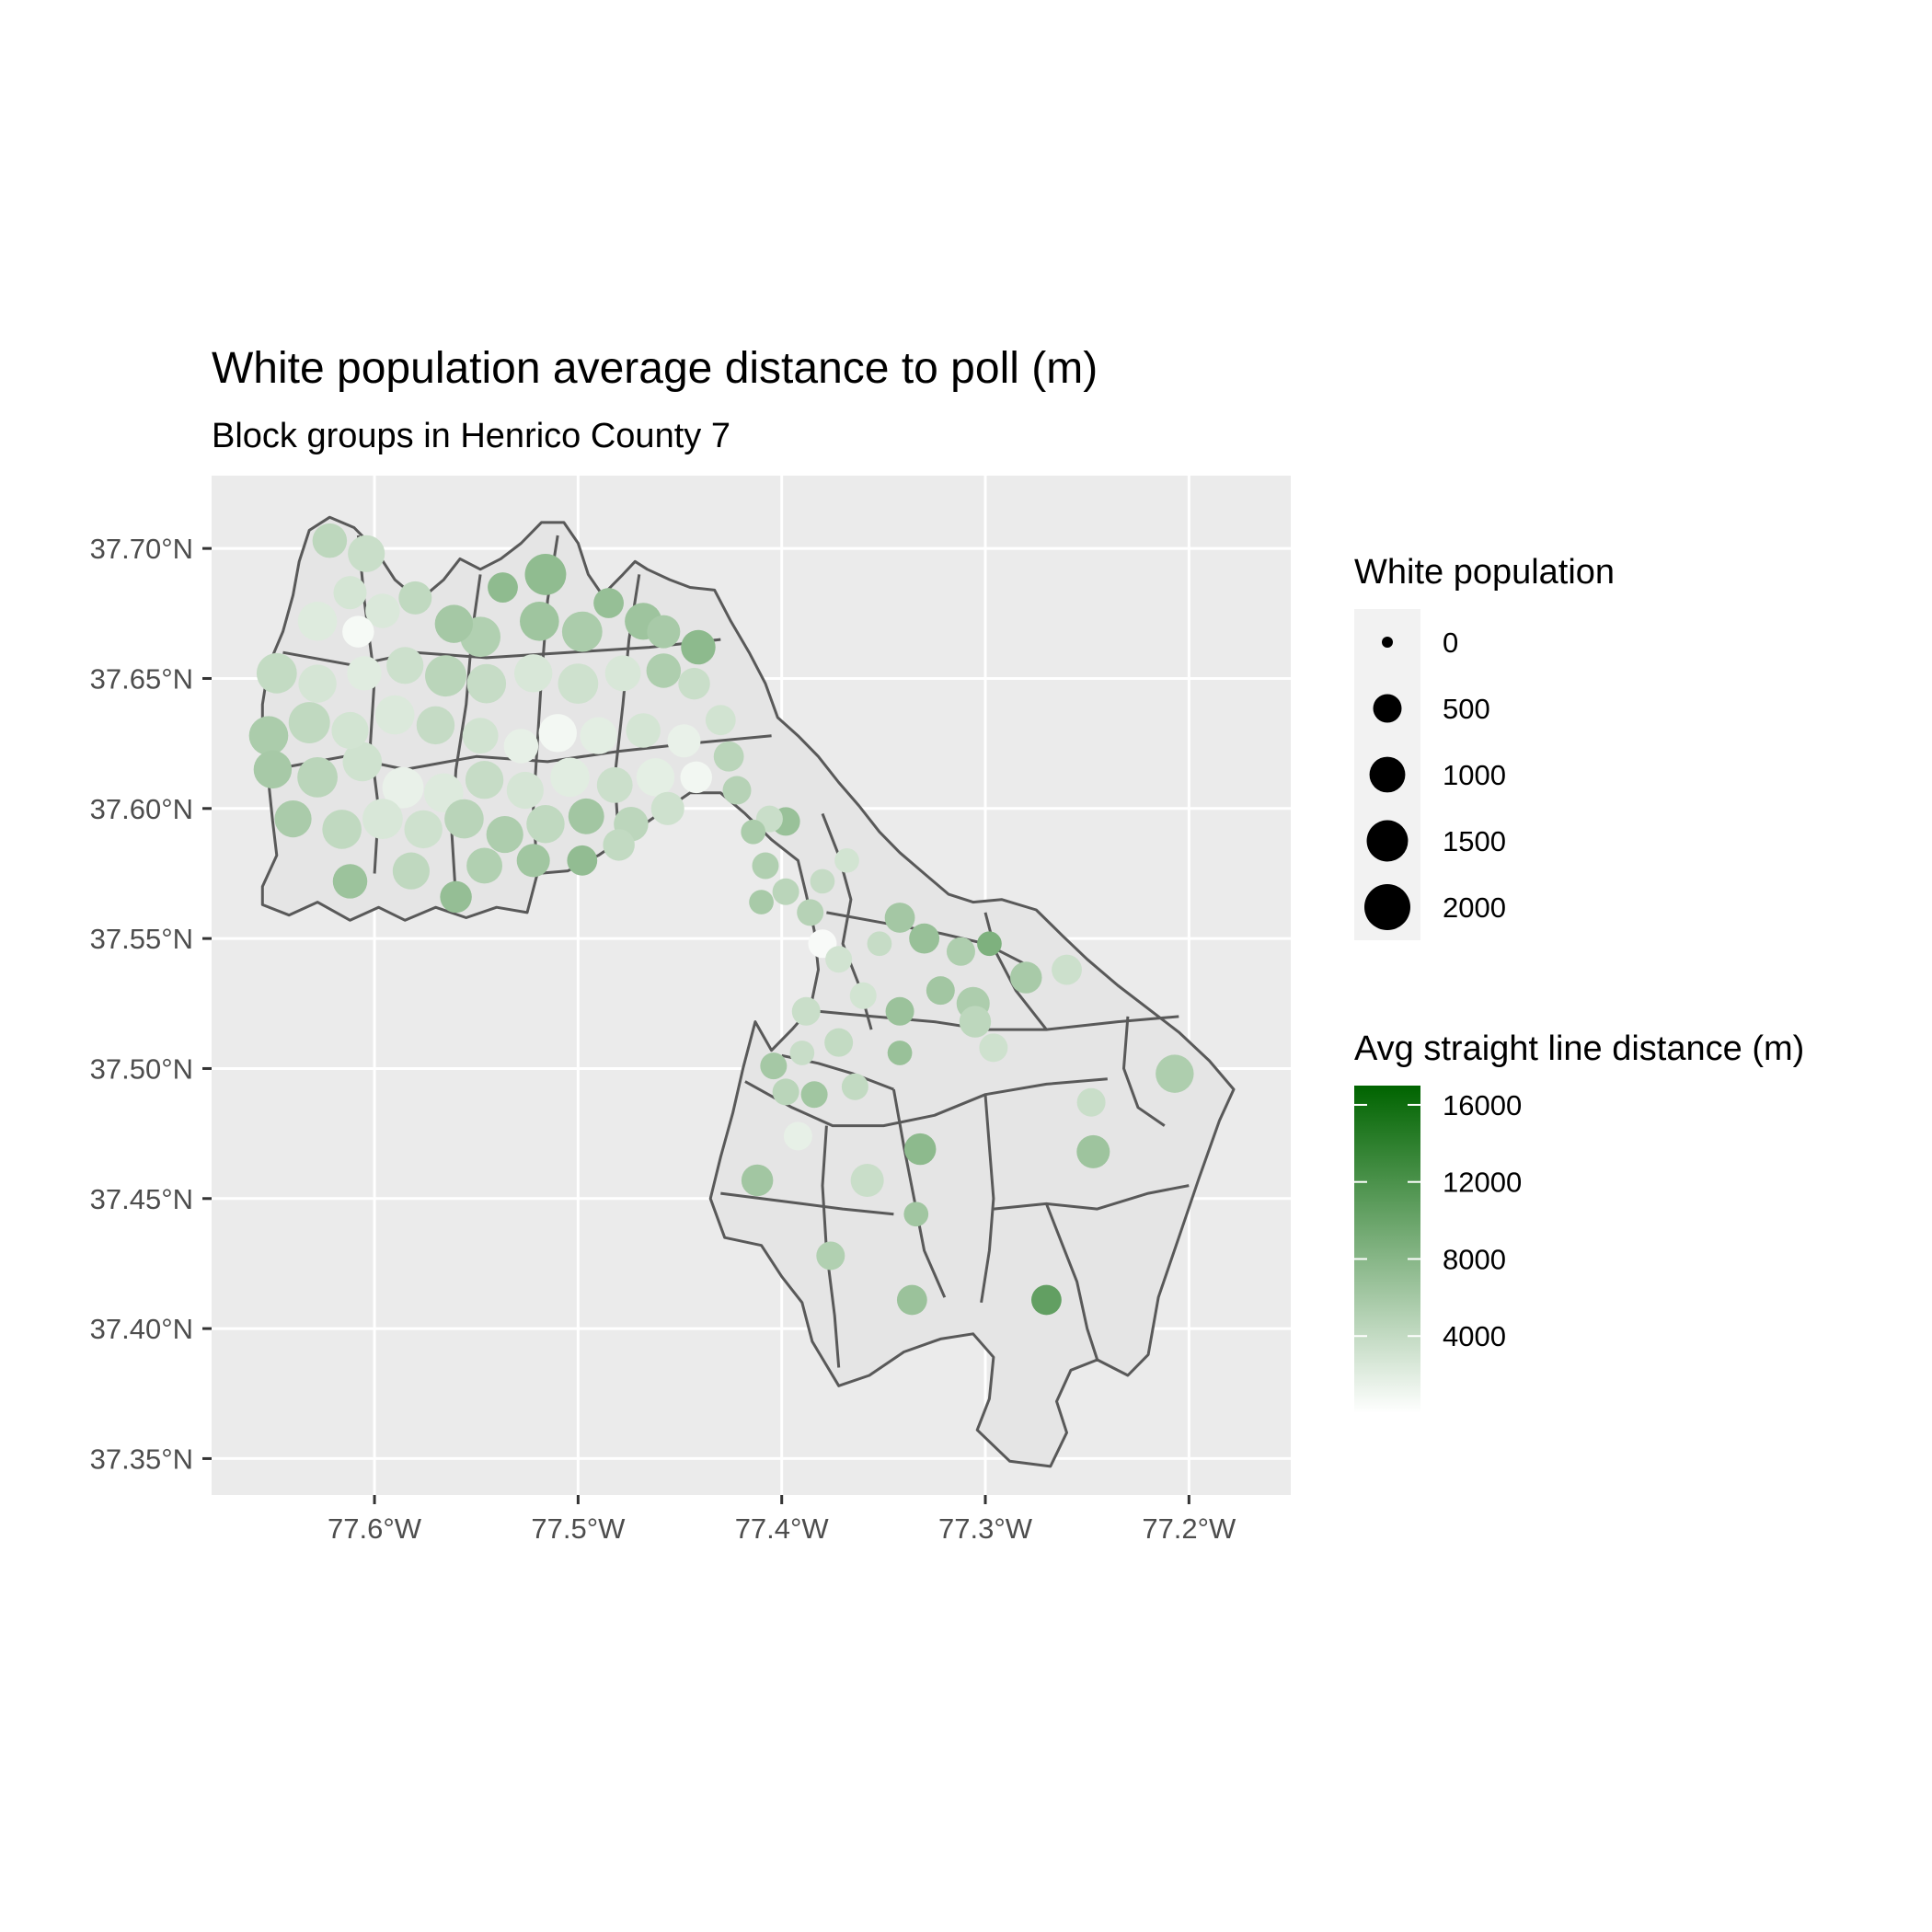 This screenshot has height=1932, width=1932. What do you see at coordinates (375, 1528) in the screenshot?
I see `x-tick-label: 77.6°W` at bounding box center [375, 1528].